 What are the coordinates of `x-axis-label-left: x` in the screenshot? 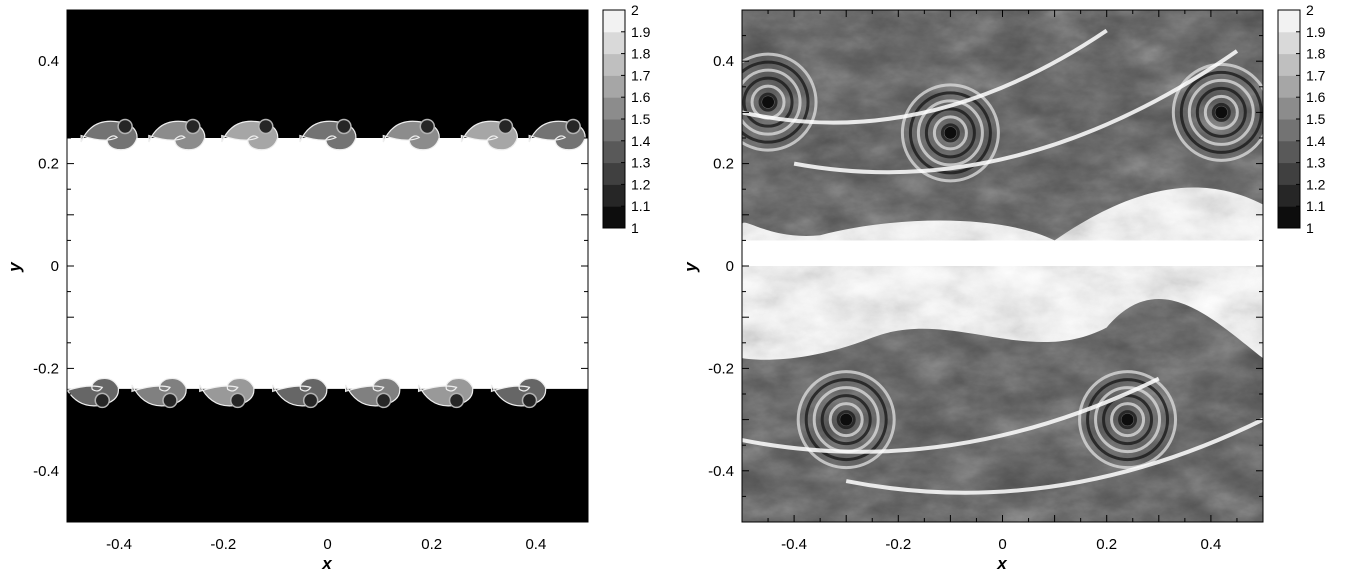 It's located at (327, 563).